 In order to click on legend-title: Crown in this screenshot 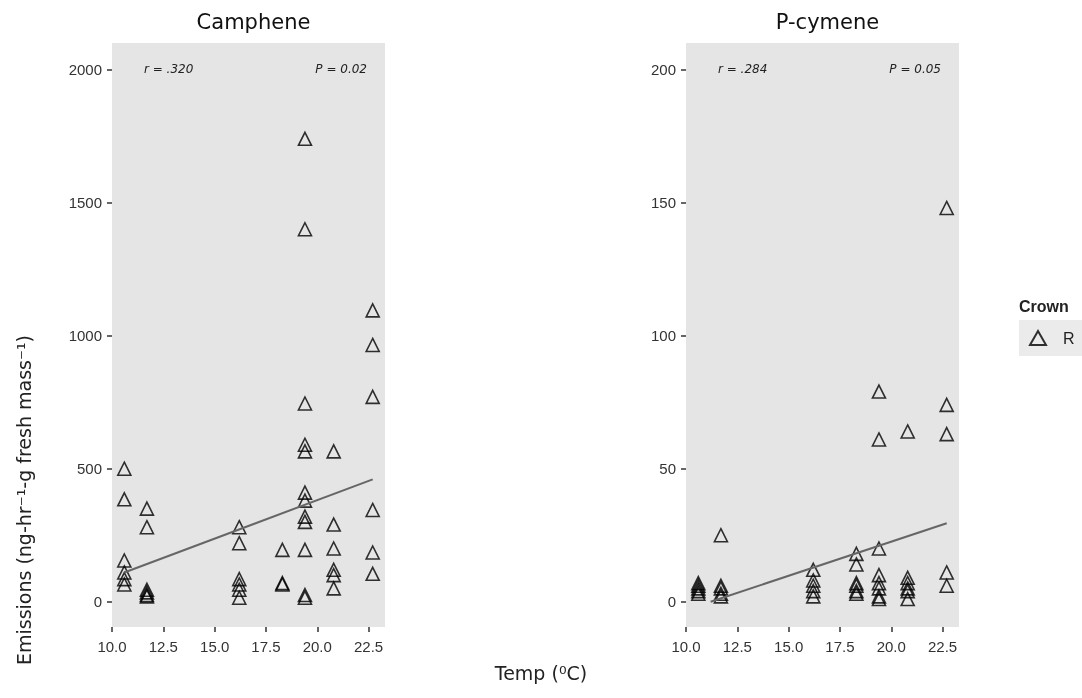, I will do `click(1044, 306)`.